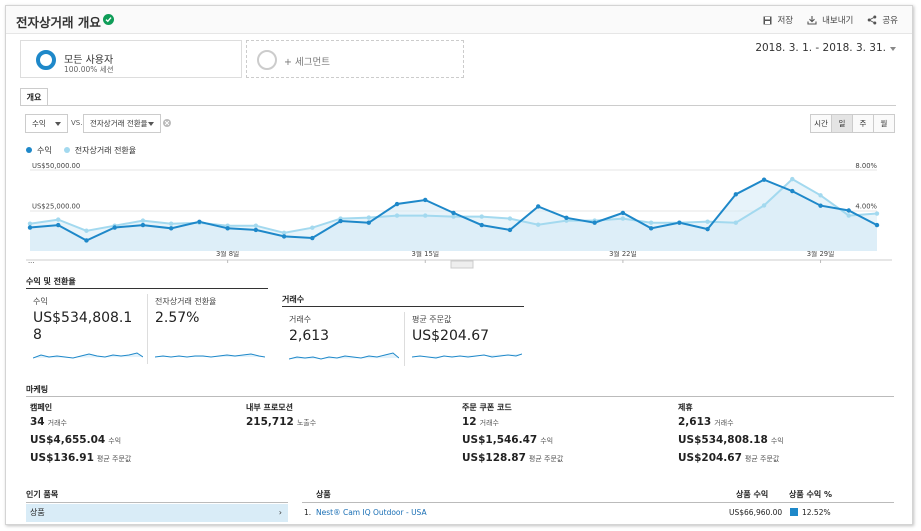  I want to click on segment-sub: 100.00% 세션, so click(89, 69).